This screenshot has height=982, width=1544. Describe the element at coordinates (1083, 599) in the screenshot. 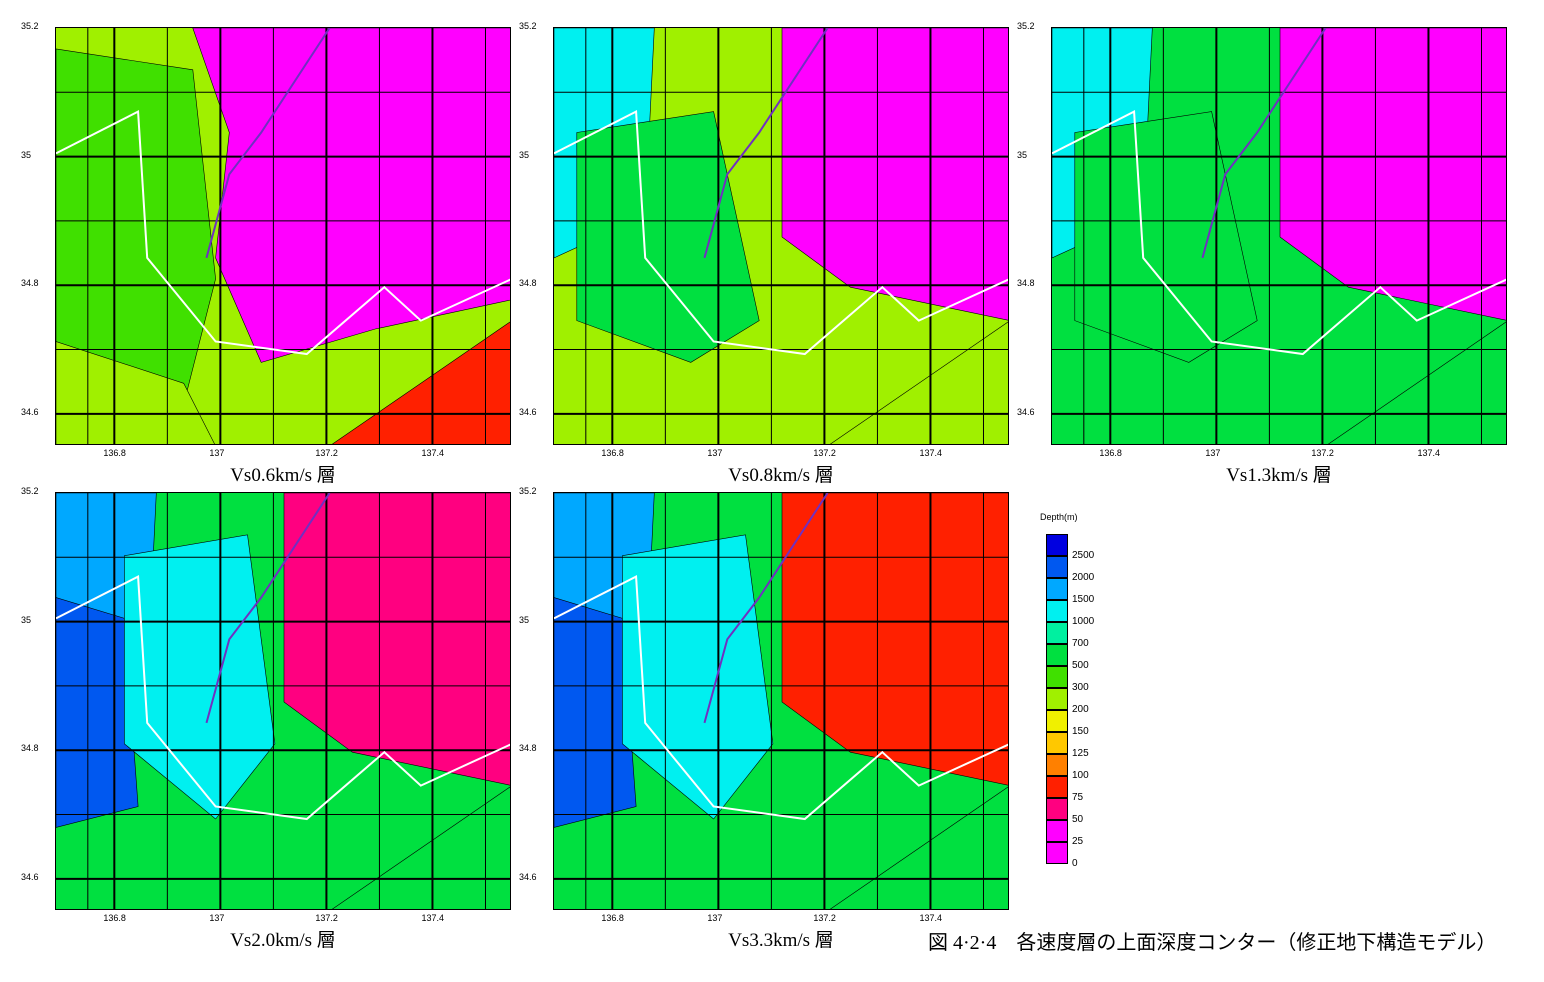

I see `legend-value: 1500` at that location.